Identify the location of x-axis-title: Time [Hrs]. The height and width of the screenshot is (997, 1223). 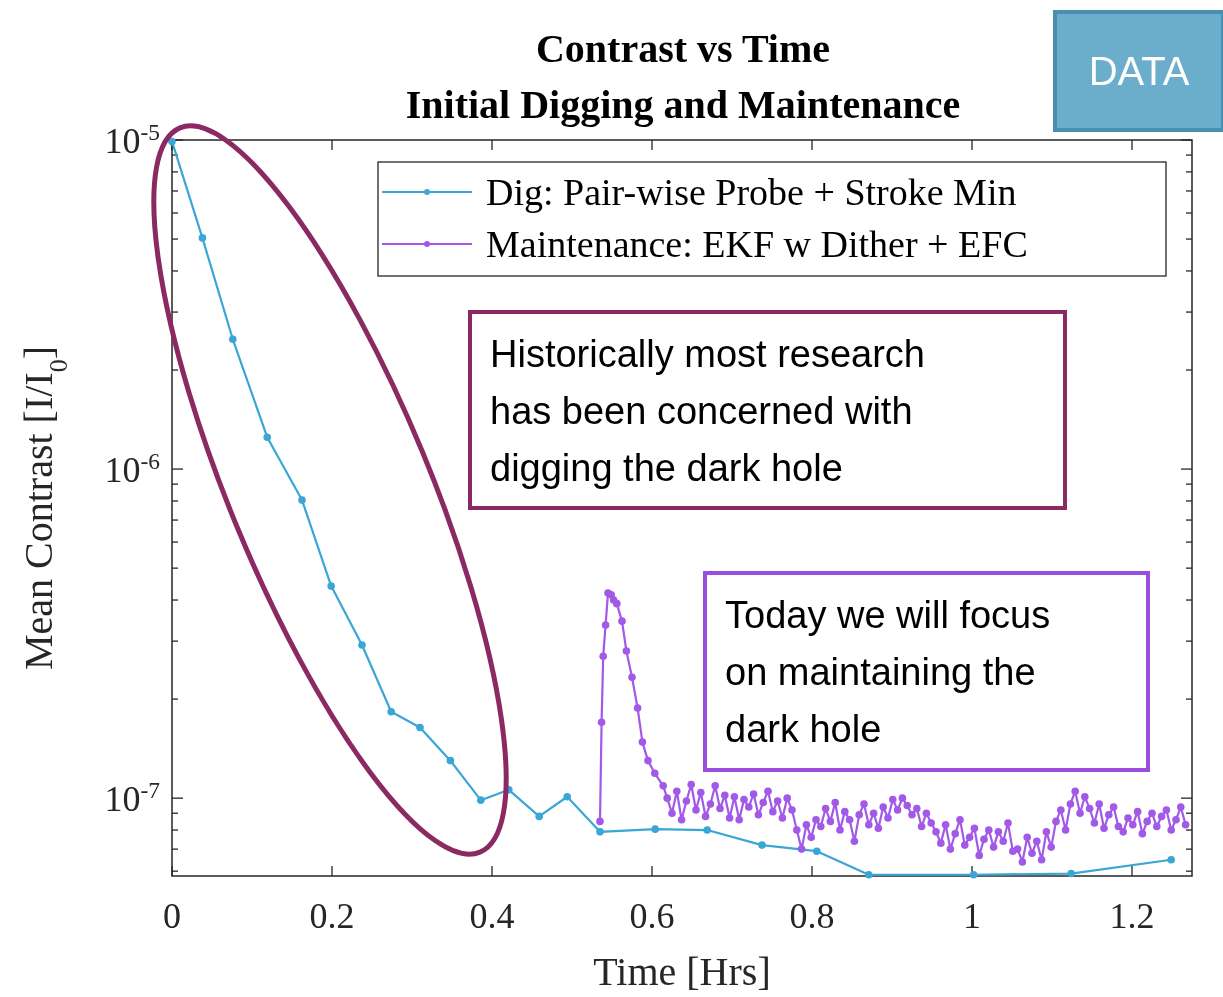
(682, 971).